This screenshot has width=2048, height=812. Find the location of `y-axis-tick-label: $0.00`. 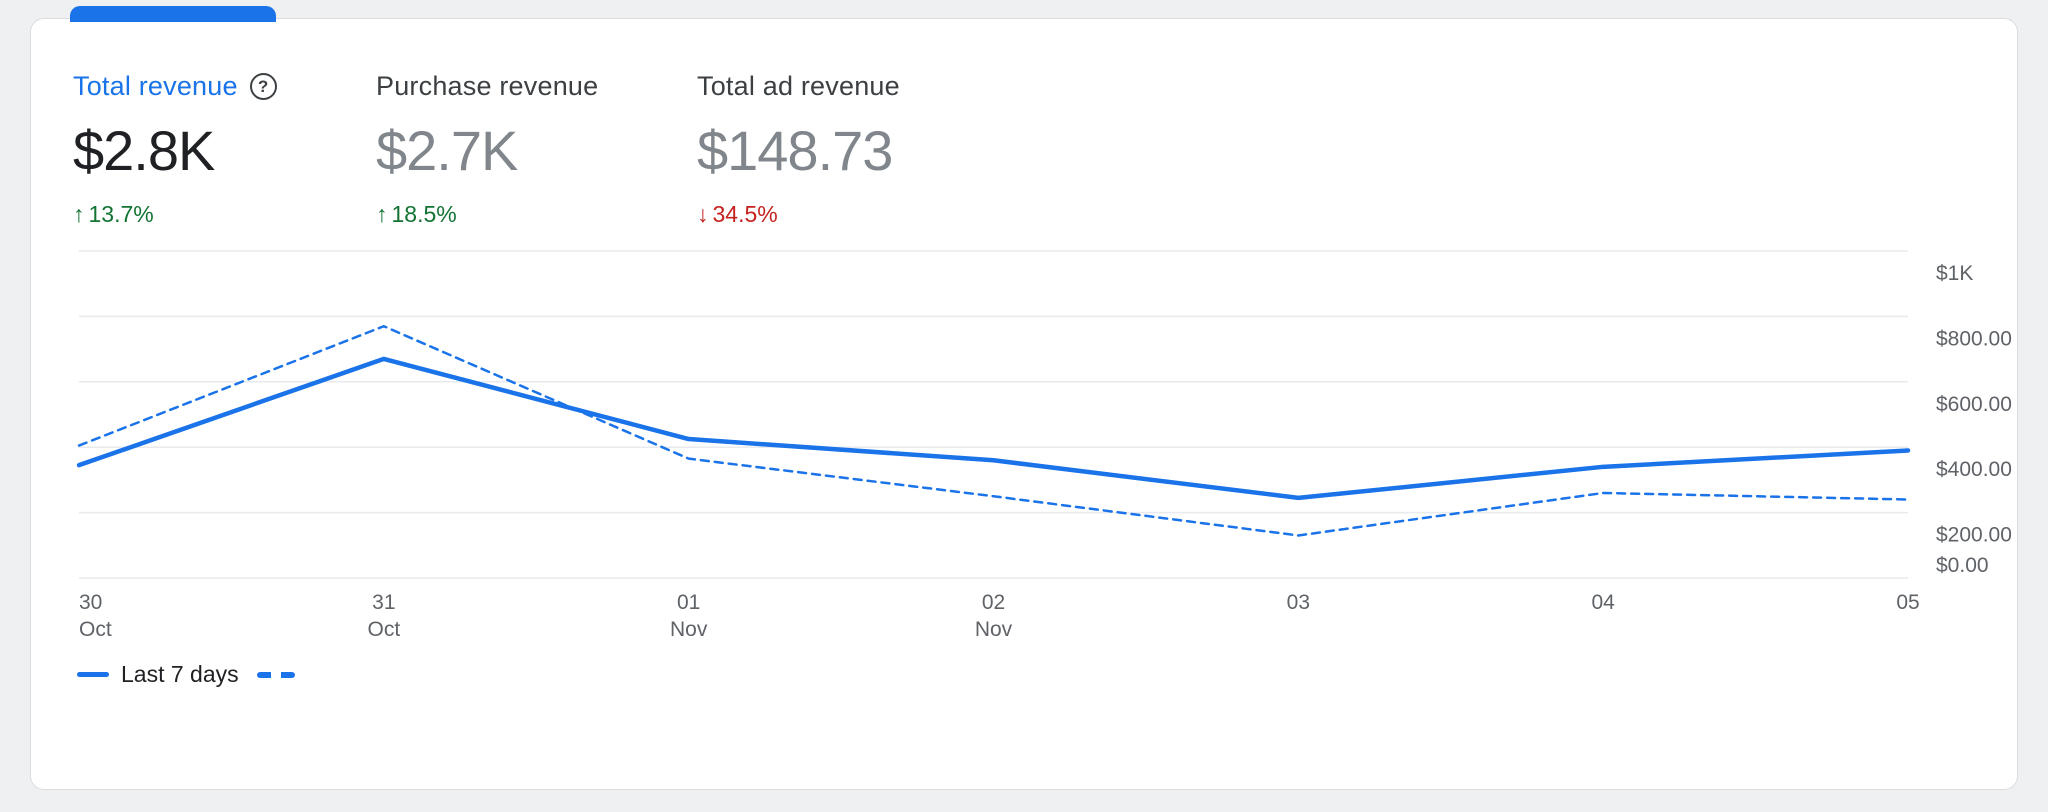

y-axis-tick-label: $0.00 is located at coordinates (1962, 565).